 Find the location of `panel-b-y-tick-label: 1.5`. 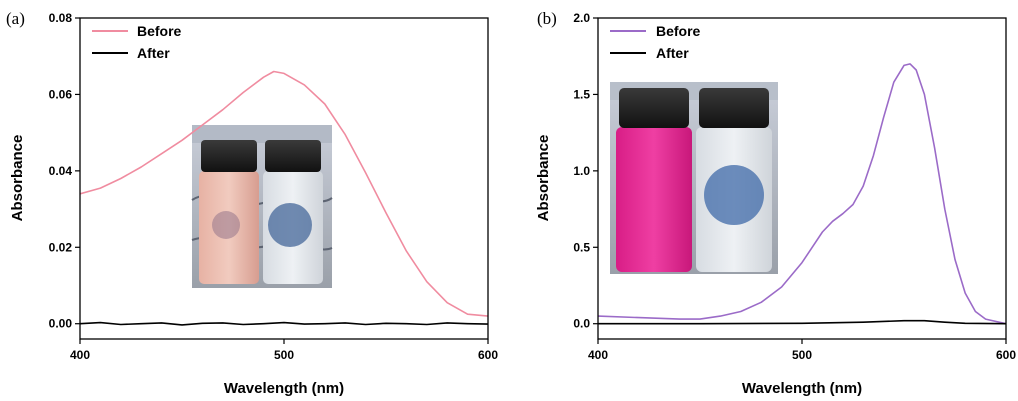

panel-b-y-tick-label: 1.5 is located at coordinates (581, 94).